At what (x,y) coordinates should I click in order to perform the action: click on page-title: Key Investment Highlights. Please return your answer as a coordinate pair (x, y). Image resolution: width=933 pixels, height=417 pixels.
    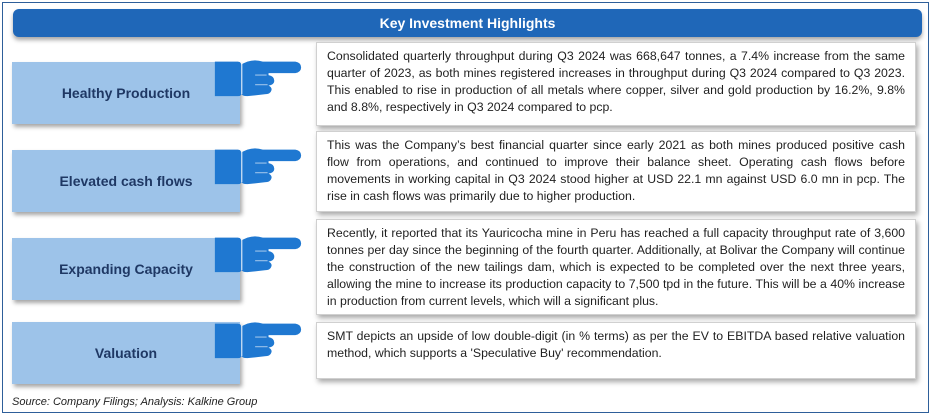
    Looking at the image, I should click on (467, 23).